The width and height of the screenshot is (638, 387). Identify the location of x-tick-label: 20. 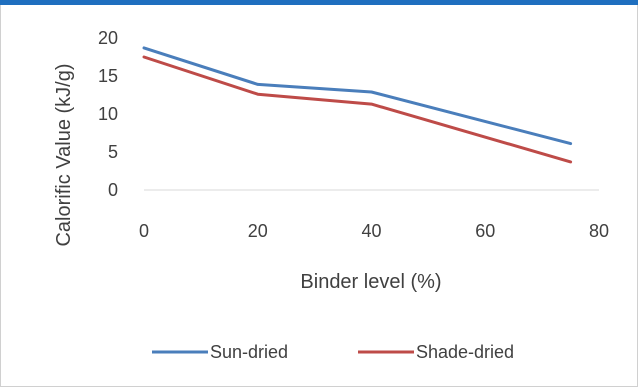
(258, 231).